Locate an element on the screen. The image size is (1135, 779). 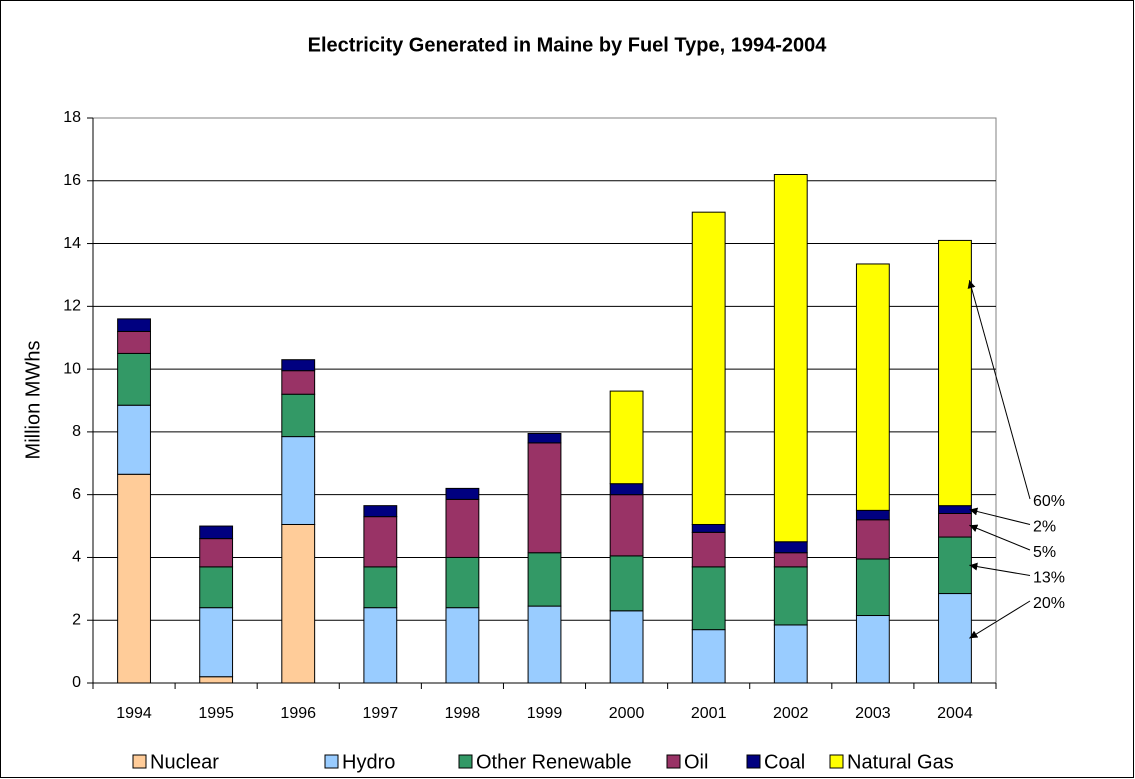
y-tick-label: 4 is located at coordinates (76, 557).